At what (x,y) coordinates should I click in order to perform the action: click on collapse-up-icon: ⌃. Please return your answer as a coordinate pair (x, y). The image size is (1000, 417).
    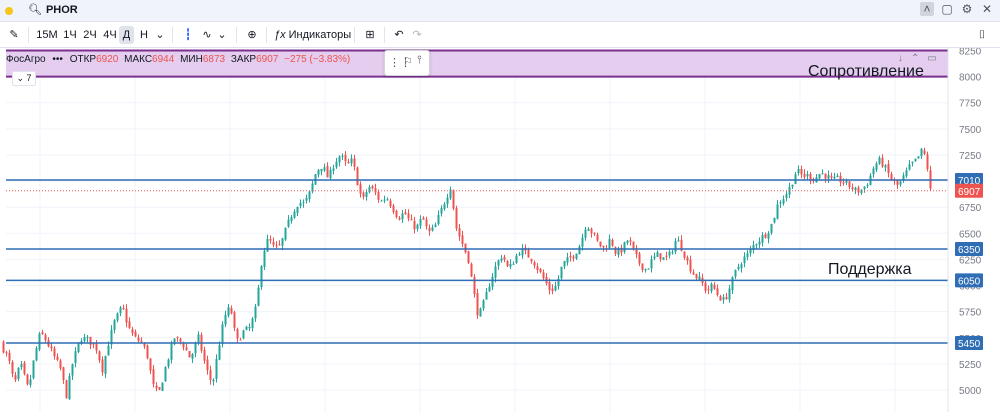
    Looking at the image, I should click on (915, 58).